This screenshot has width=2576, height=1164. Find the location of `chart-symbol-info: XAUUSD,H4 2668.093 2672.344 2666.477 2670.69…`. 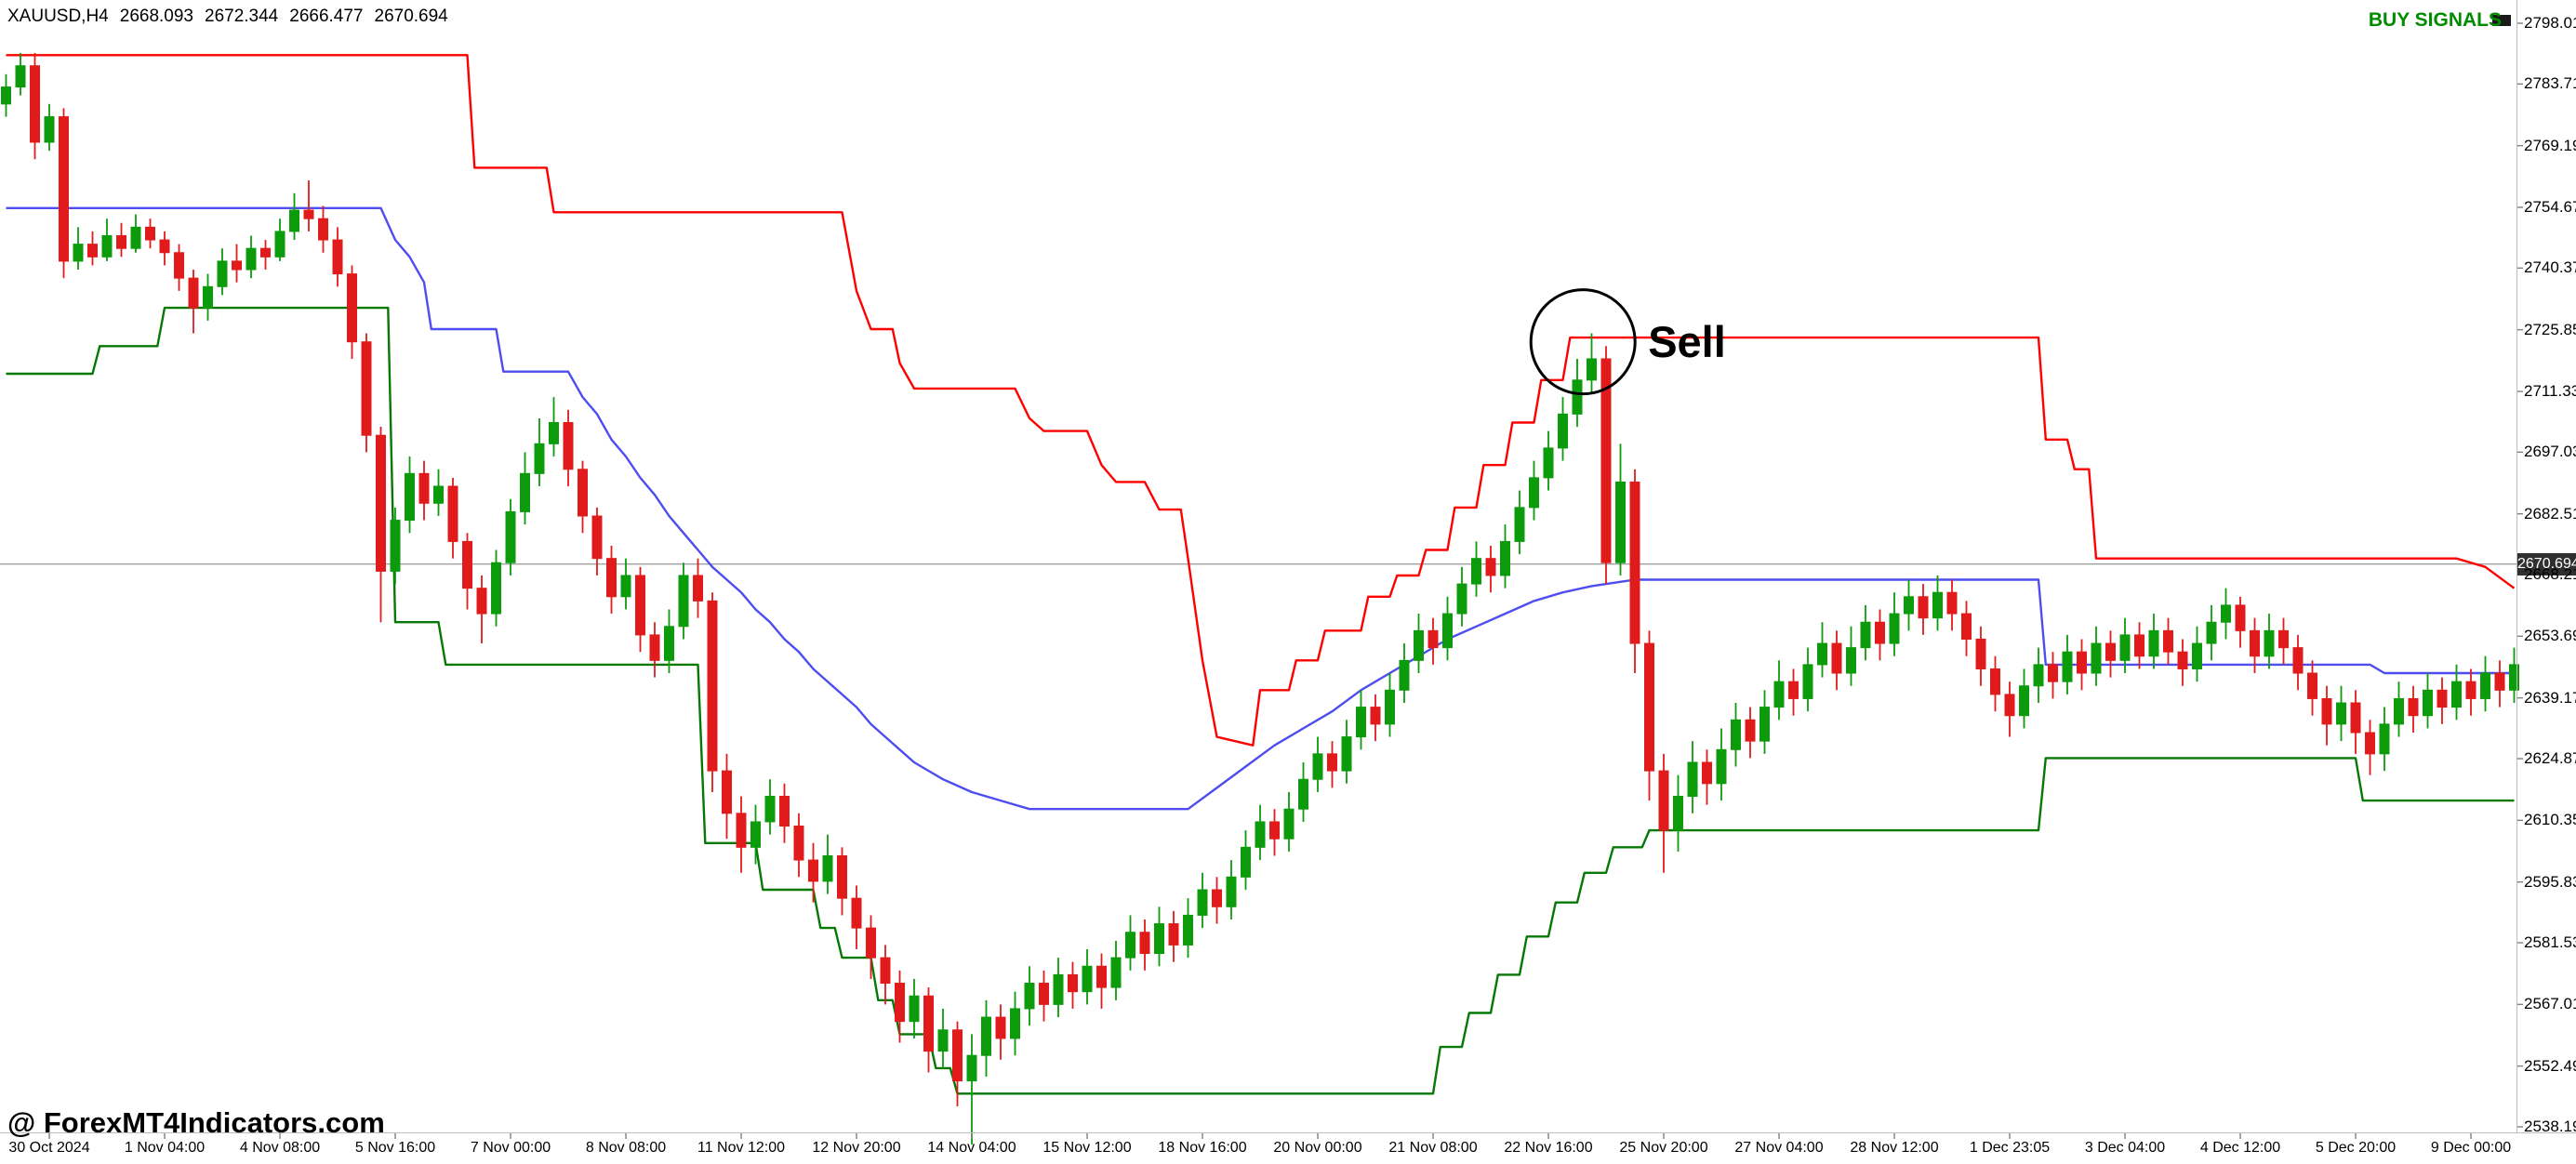

chart-symbol-info: XAUUSD,H4 2668.093 2672.344 2666.477 2670.69… is located at coordinates (233, 17).